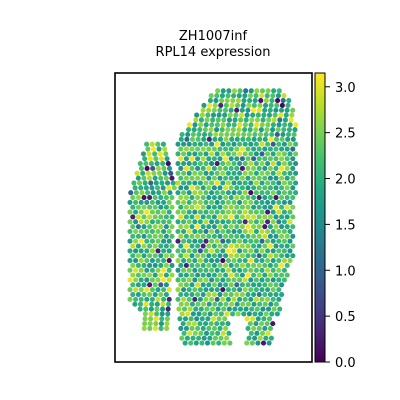 This screenshot has height=400, width=400. What do you see at coordinates (213, 36) in the screenshot?
I see `chart-title-line-1: ZH1007inf` at bounding box center [213, 36].